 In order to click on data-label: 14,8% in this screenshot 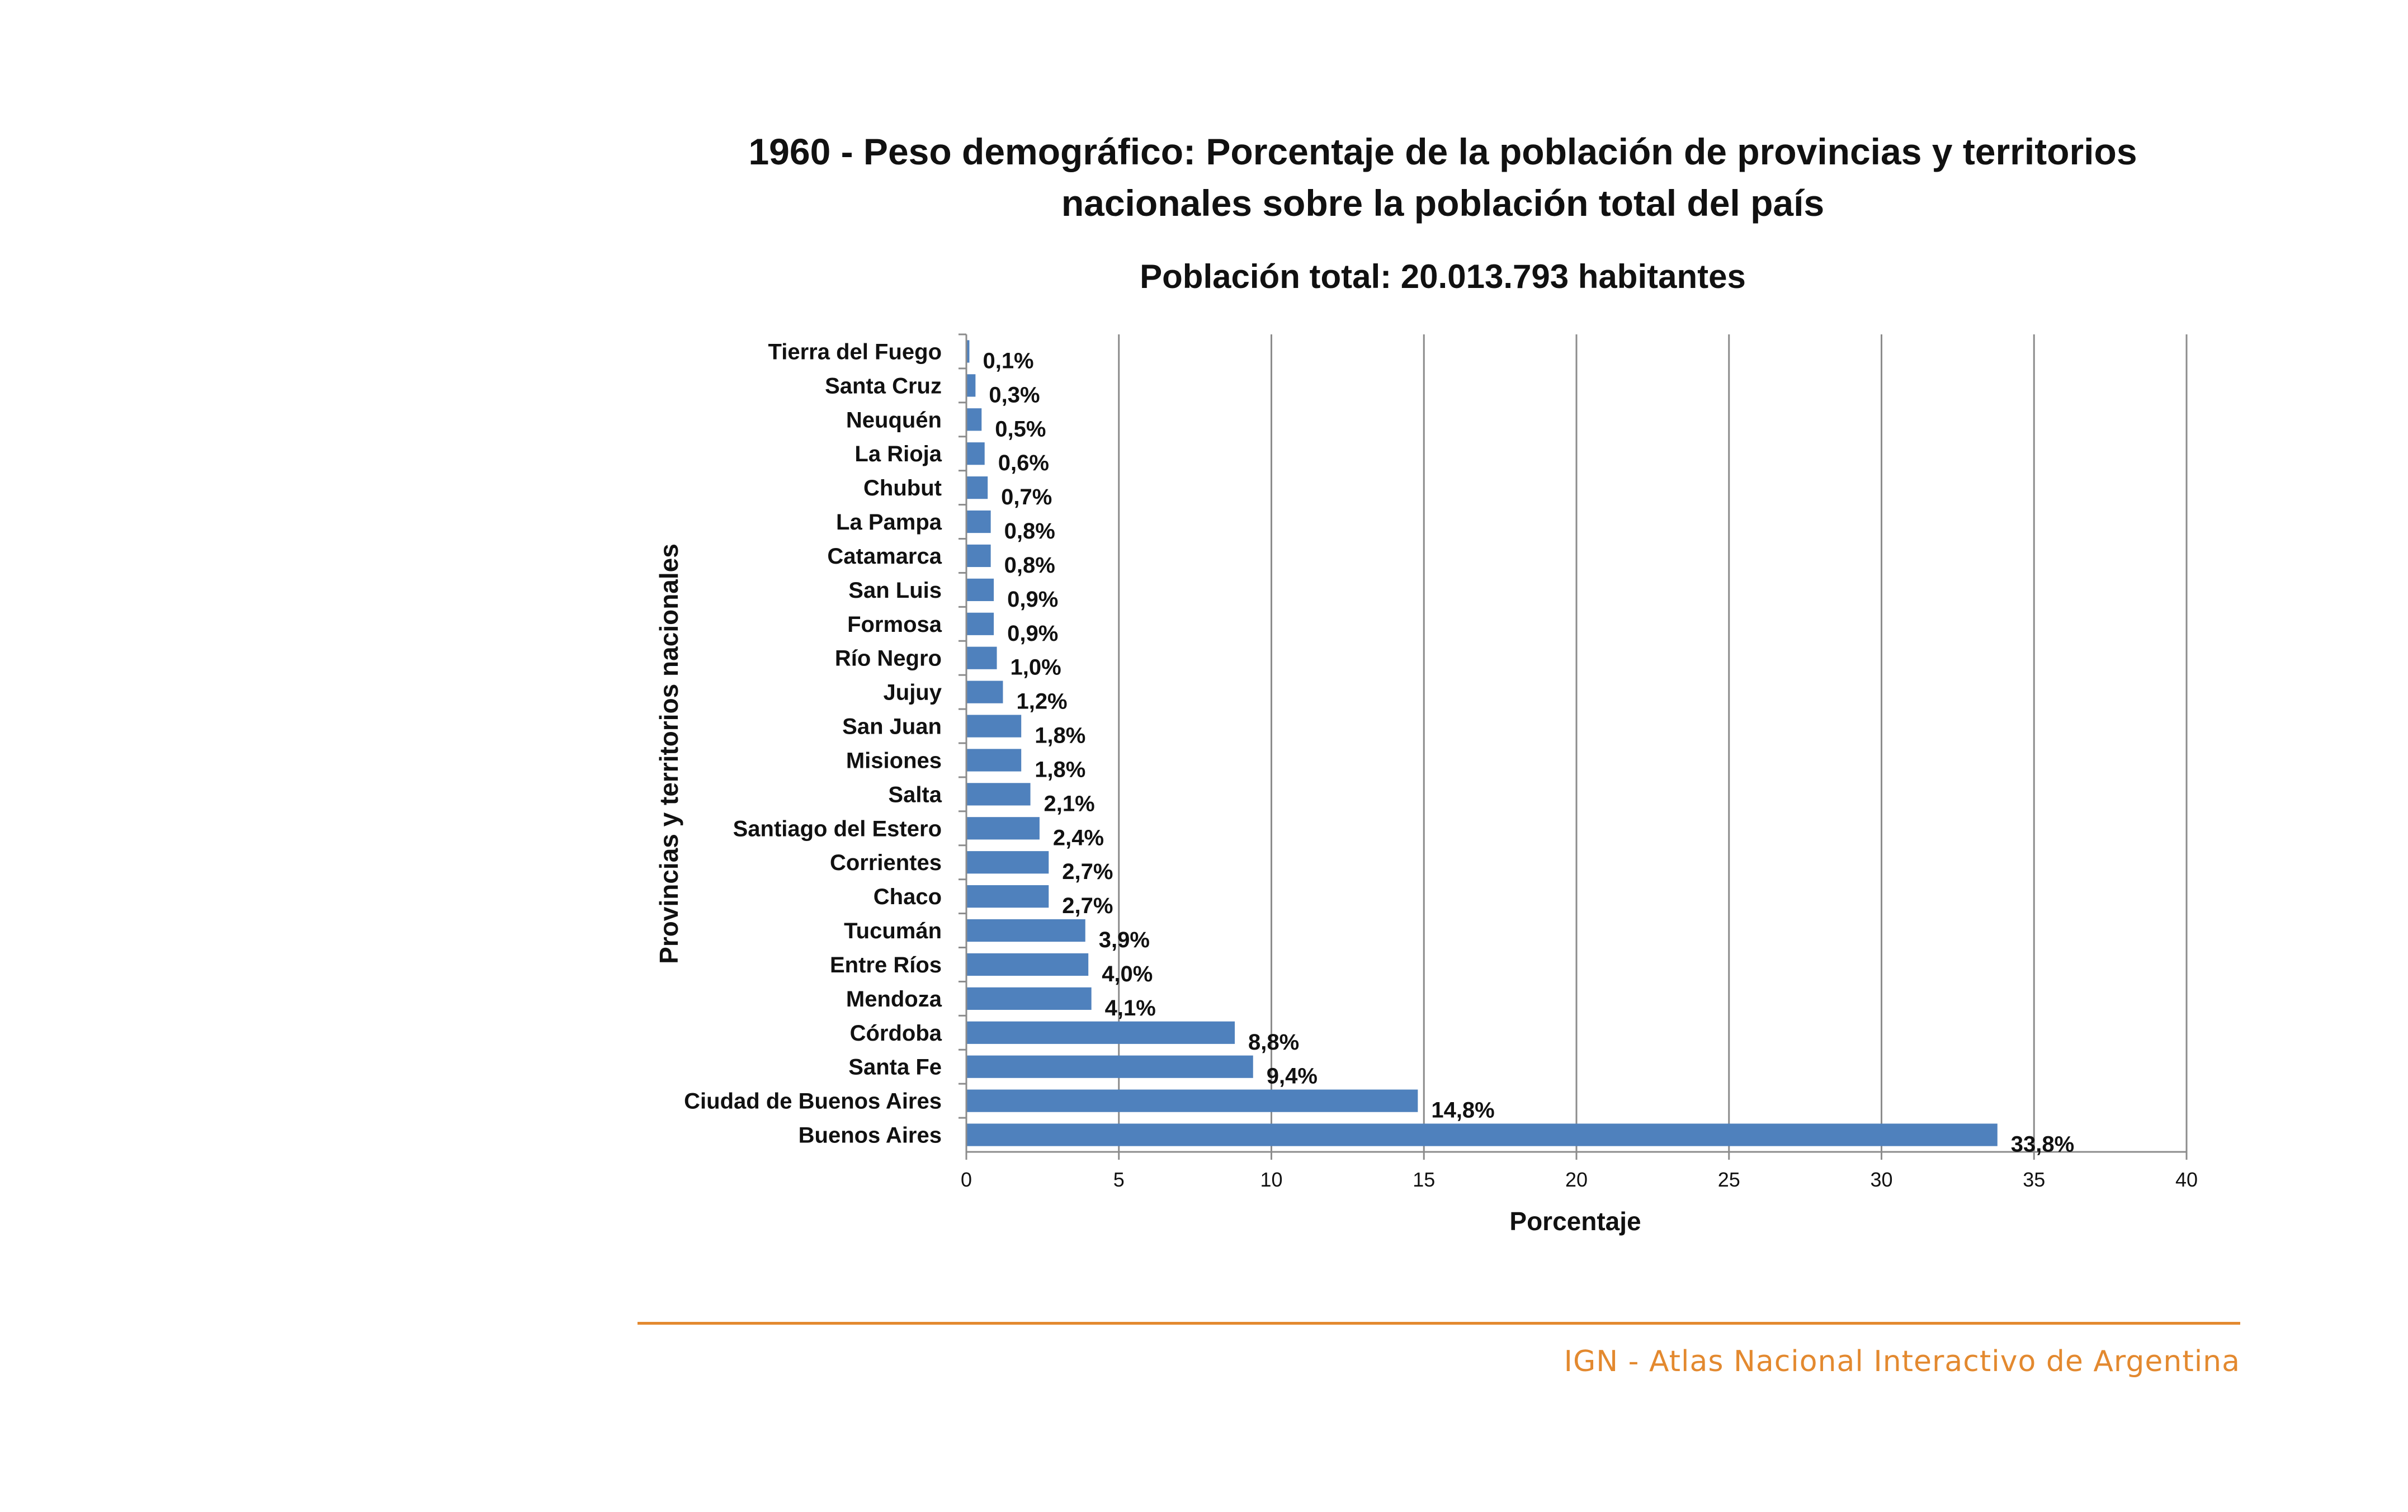, I will do `click(1462, 1110)`.